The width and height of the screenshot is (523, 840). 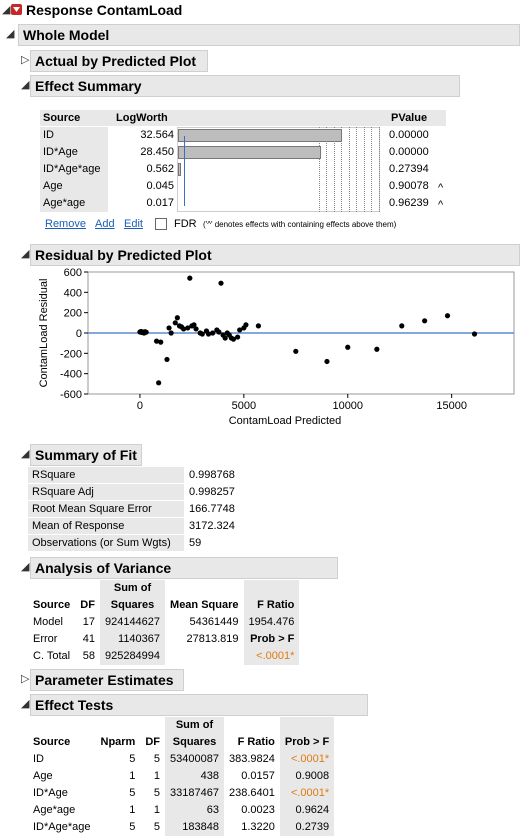 What do you see at coordinates (271, 597) in the screenshot?
I see `anova-col-f: F Ratio` at bounding box center [271, 597].